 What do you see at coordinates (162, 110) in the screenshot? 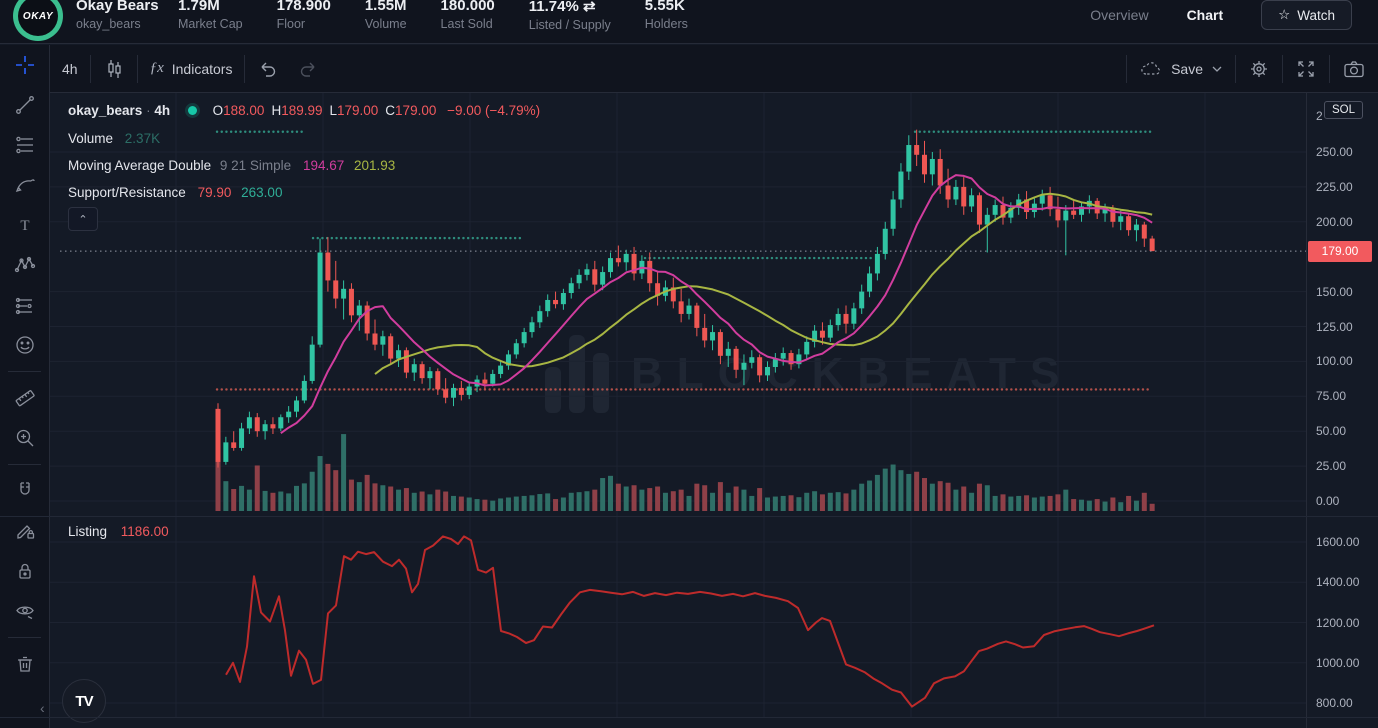
I see `legend-interval: 4h` at bounding box center [162, 110].